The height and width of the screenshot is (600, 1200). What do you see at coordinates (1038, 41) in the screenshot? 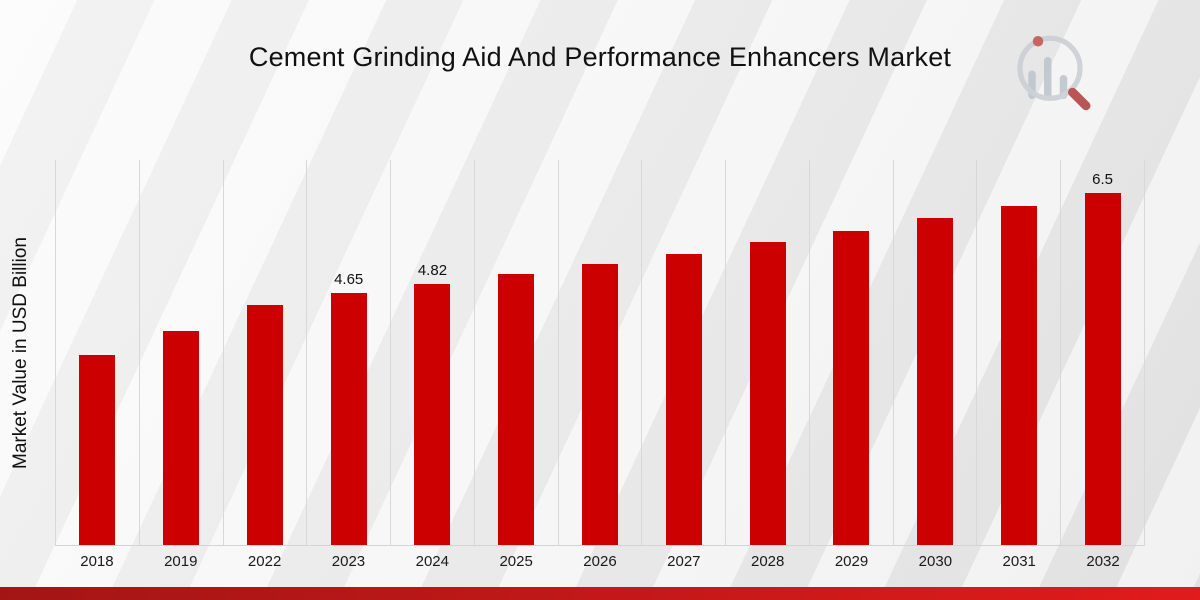
I see `logo-accent-dot` at bounding box center [1038, 41].